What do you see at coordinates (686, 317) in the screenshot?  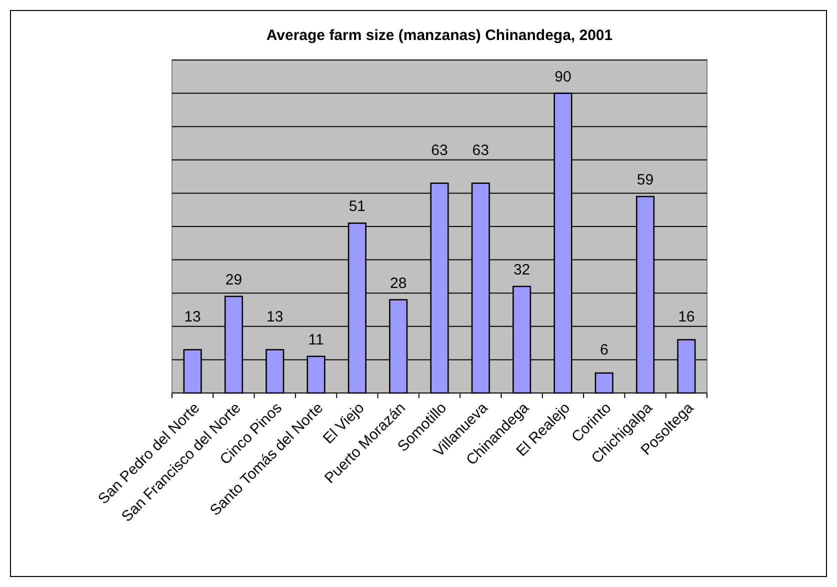 I see `data-label: 16` at bounding box center [686, 317].